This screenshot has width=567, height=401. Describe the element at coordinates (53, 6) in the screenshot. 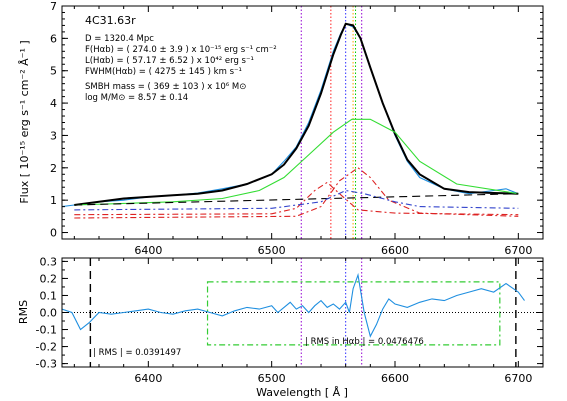

I see `top-ytick-label-7: 7` at that location.